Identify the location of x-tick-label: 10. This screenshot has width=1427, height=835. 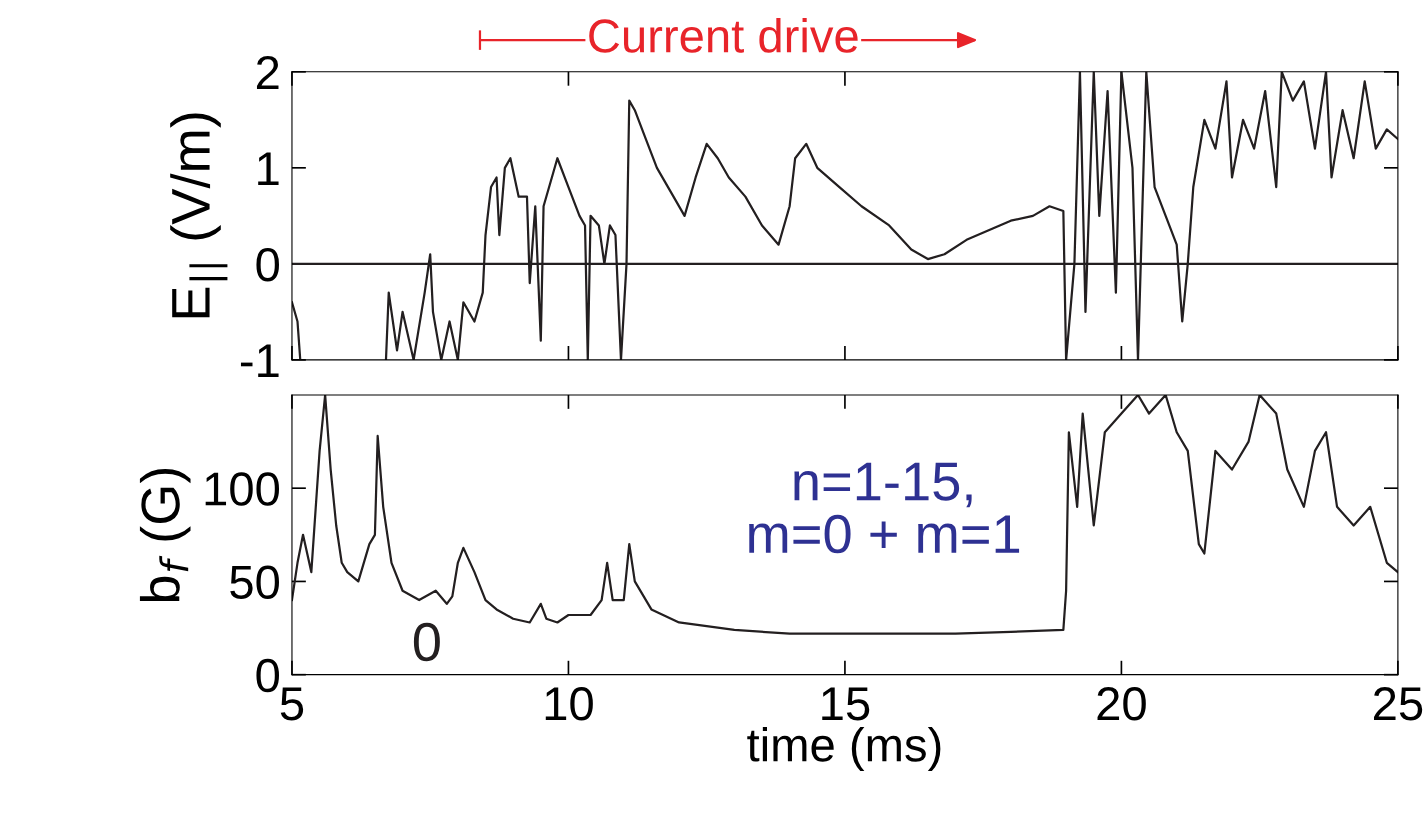
(569, 704).